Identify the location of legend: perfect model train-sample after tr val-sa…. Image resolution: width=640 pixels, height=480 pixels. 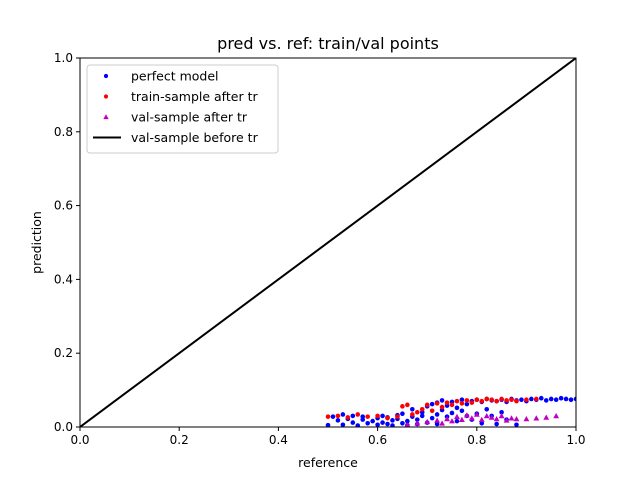
(182, 109).